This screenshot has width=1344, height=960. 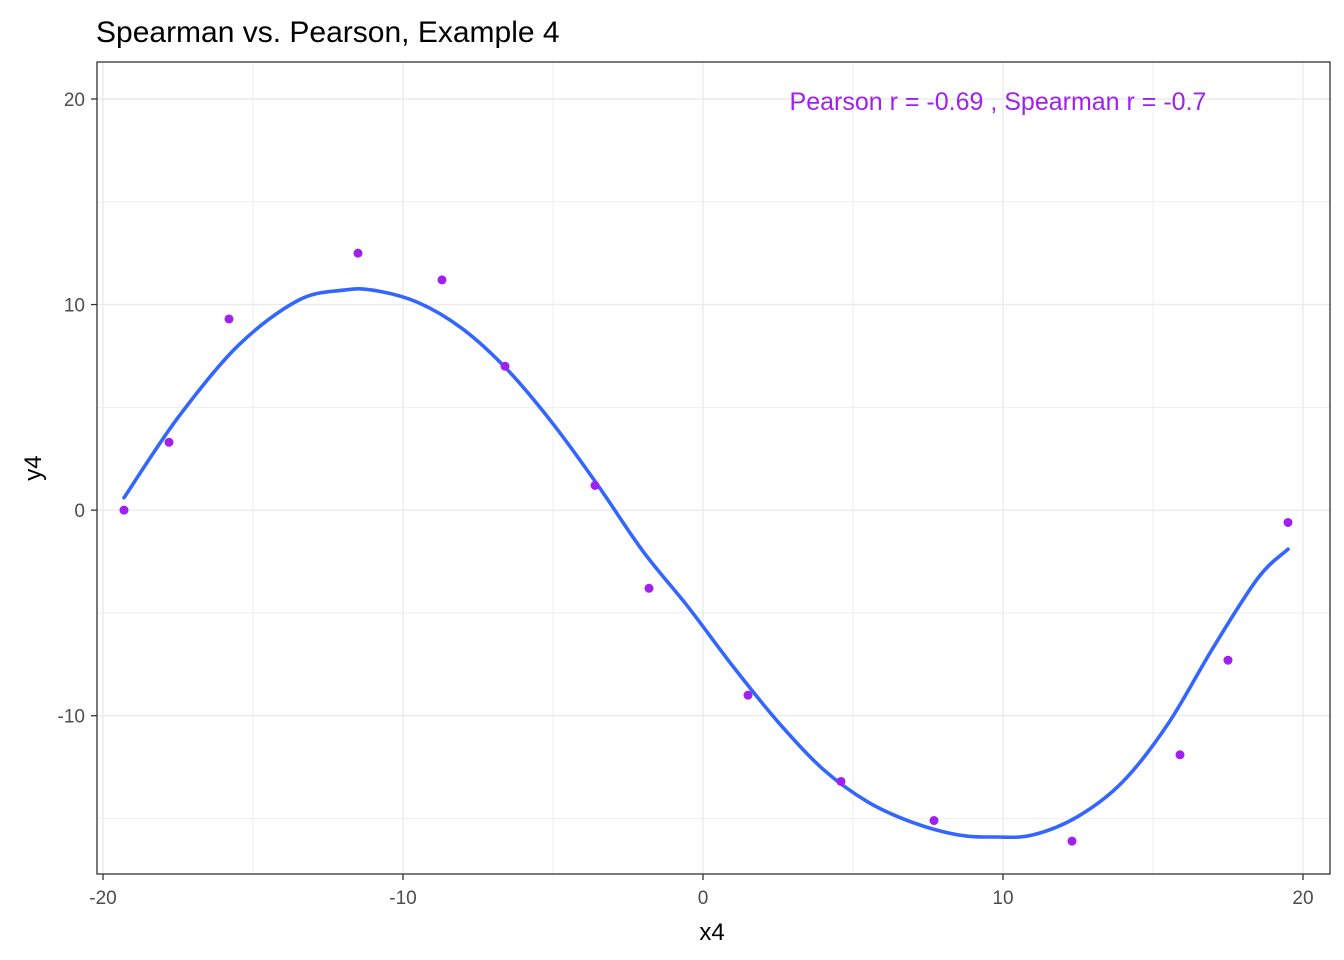 What do you see at coordinates (703, 898) in the screenshot?
I see `x-tick-label: 0` at bounding box center [703, 898].